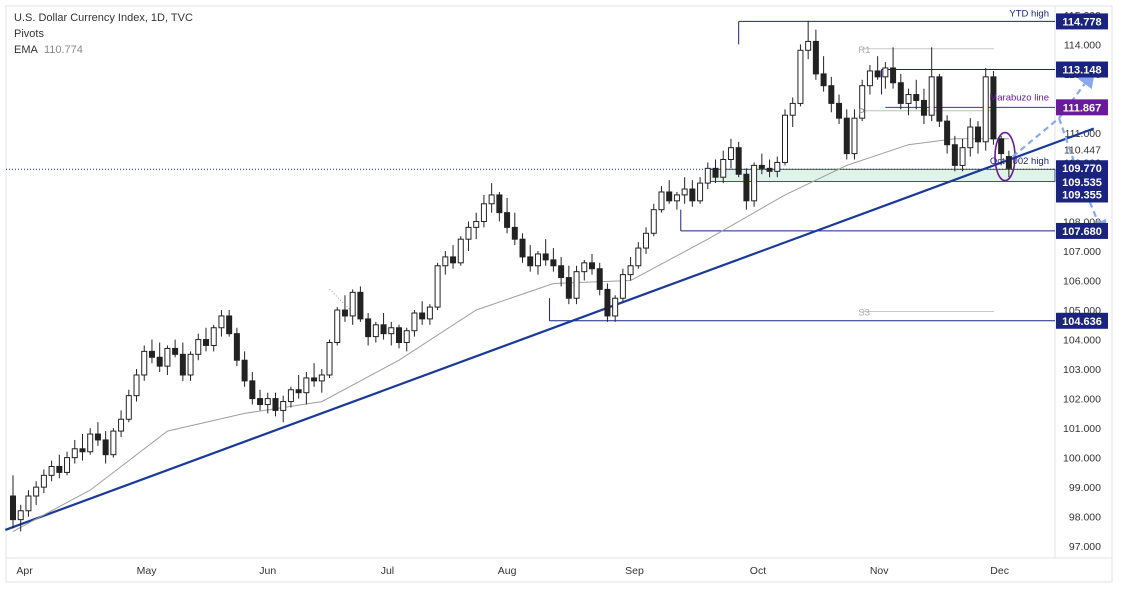 The width and height of the screenshot is (1122, 590). I want to click on indicator-ema: EMA 110.774, so click(103, 50).